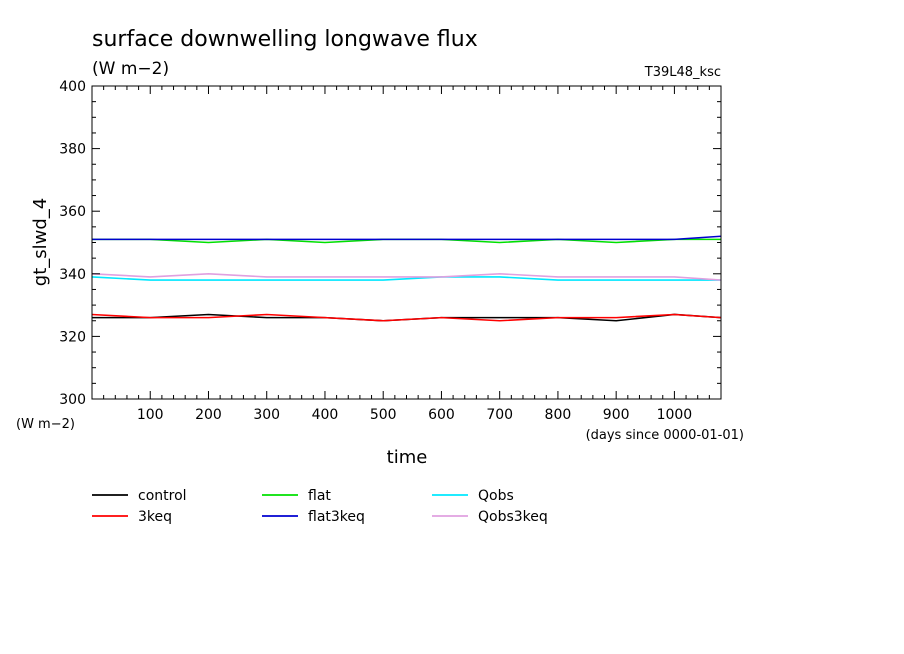 This screenshot has width=904, height=654. What do you see at coordinates (383, 415) in the screenshot?
I see `x-tick-label: 500` at bounding box center [383, 415].